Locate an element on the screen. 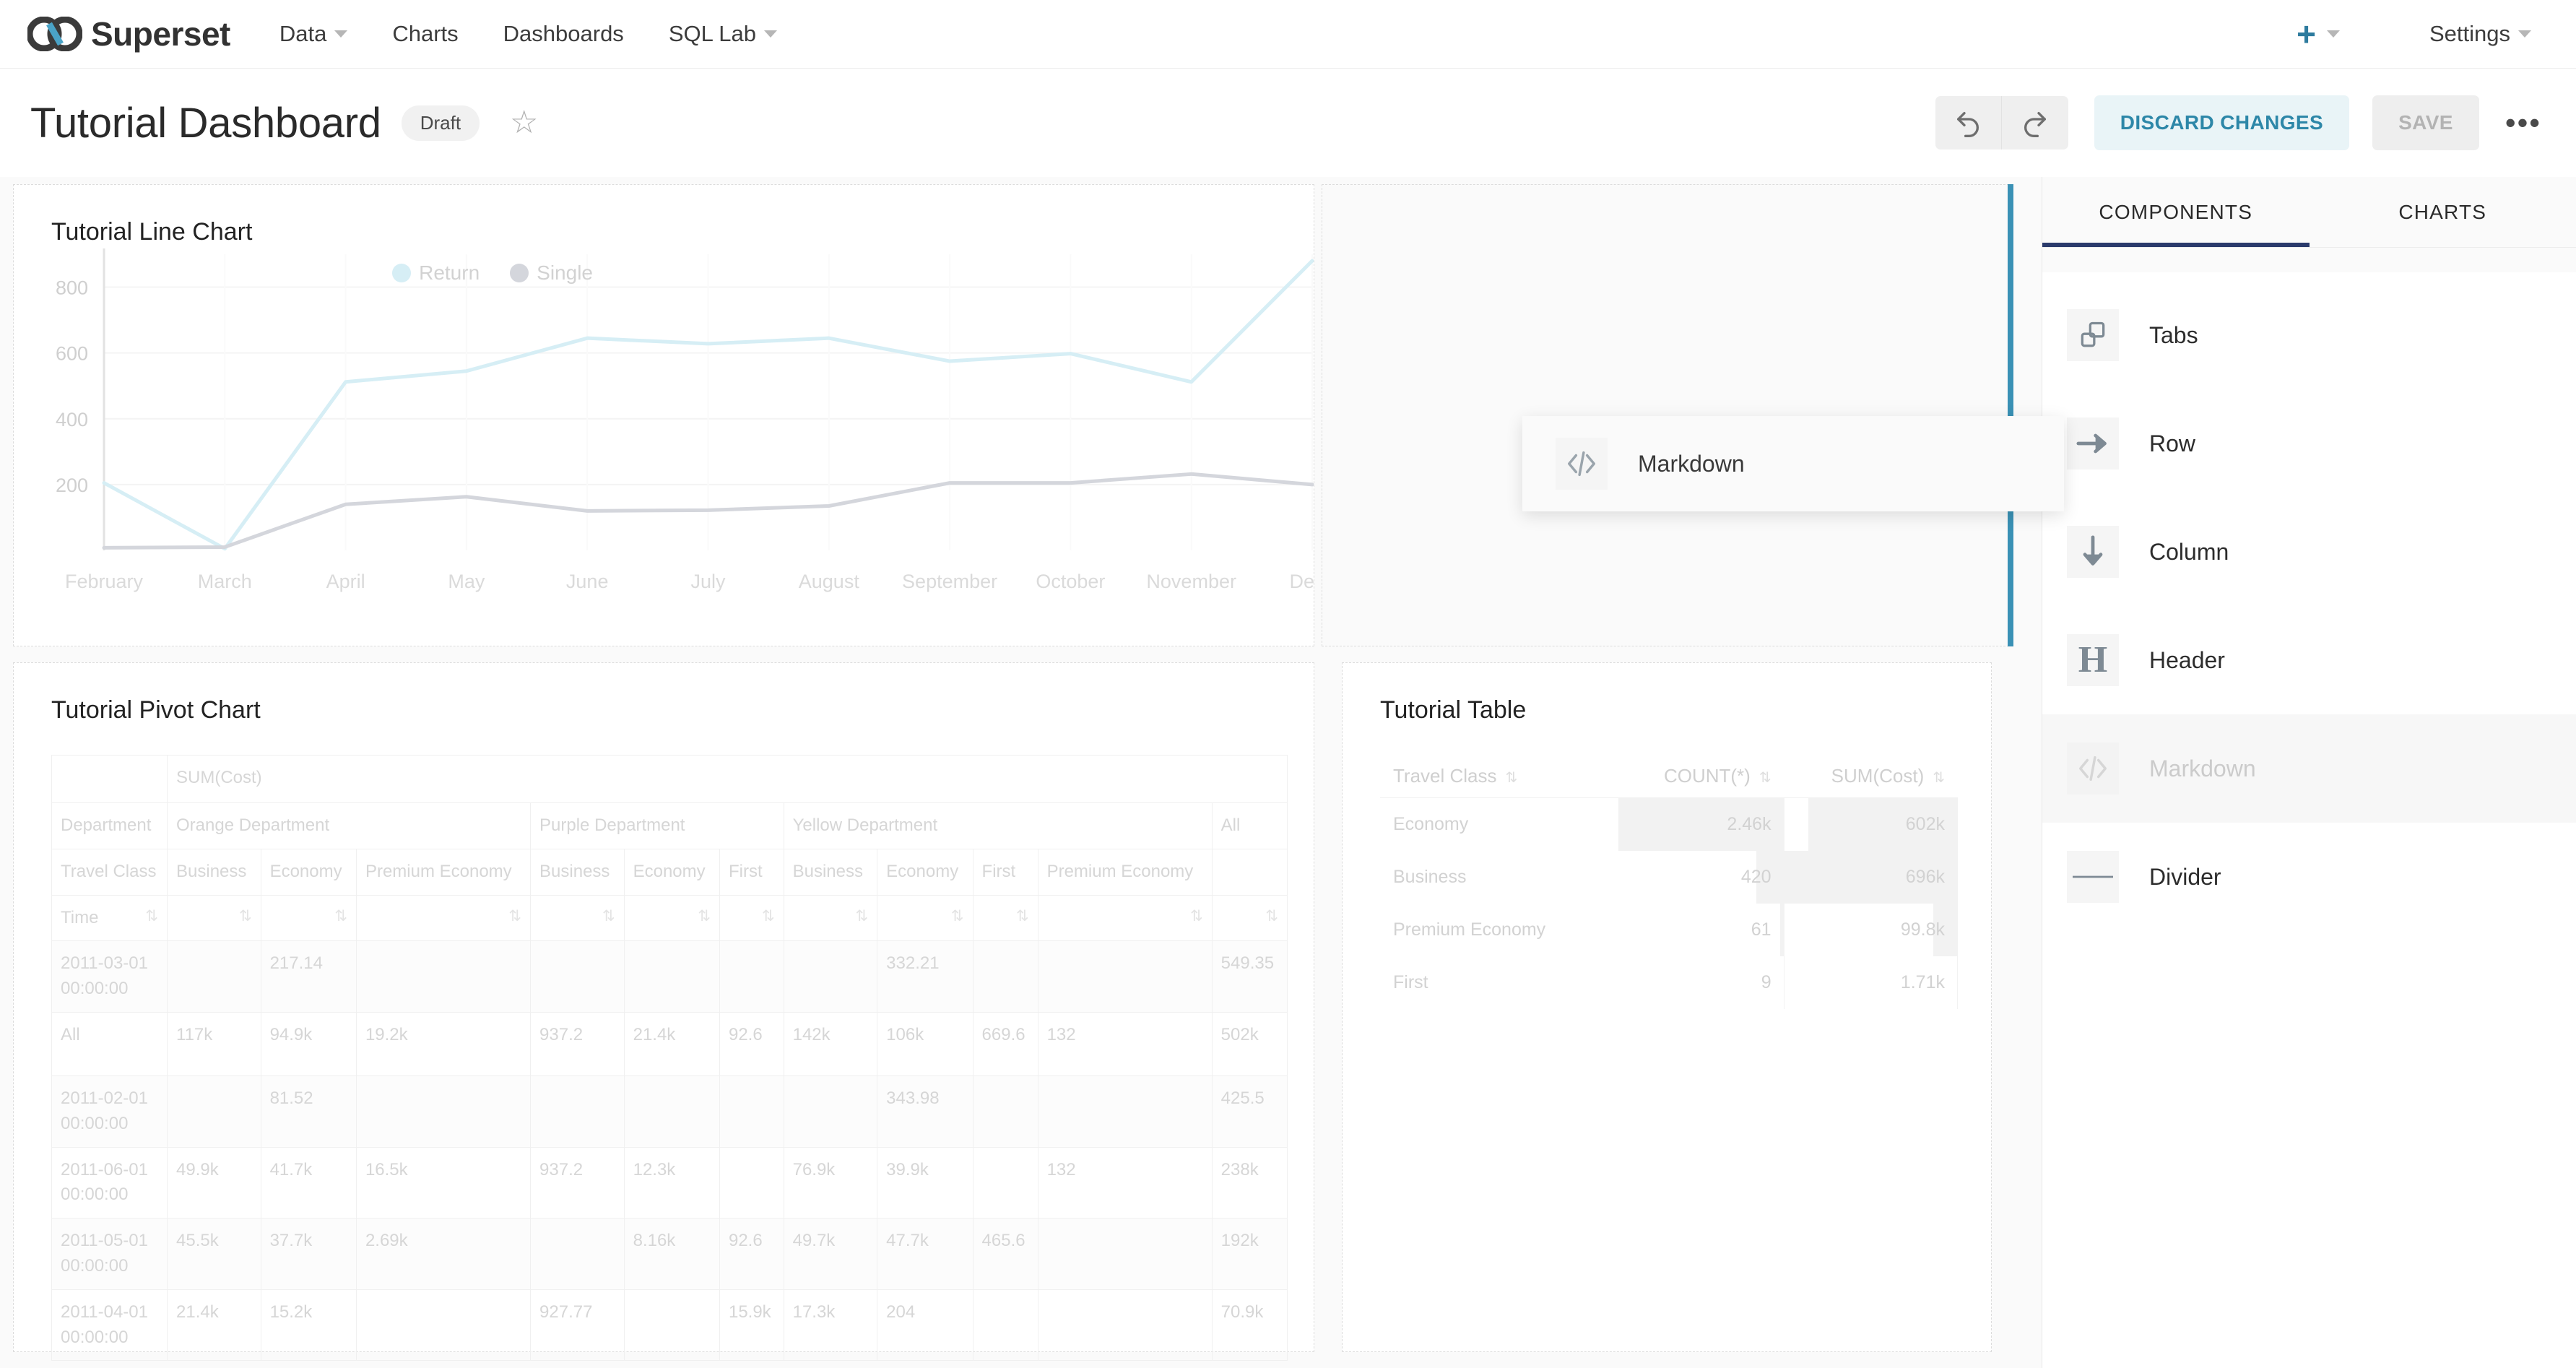 The width and height of the screenshot is (2576, 1368). settings-menu: Settings is located at coordinates (2480, 34).